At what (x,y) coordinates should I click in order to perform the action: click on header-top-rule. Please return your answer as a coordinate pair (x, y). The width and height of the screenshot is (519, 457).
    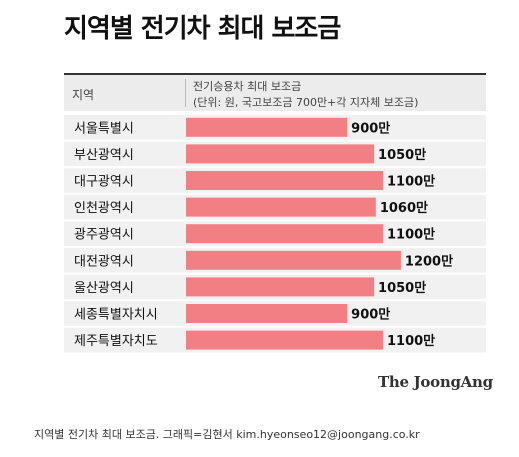
    Looking at the image, I should click on (275, 74).